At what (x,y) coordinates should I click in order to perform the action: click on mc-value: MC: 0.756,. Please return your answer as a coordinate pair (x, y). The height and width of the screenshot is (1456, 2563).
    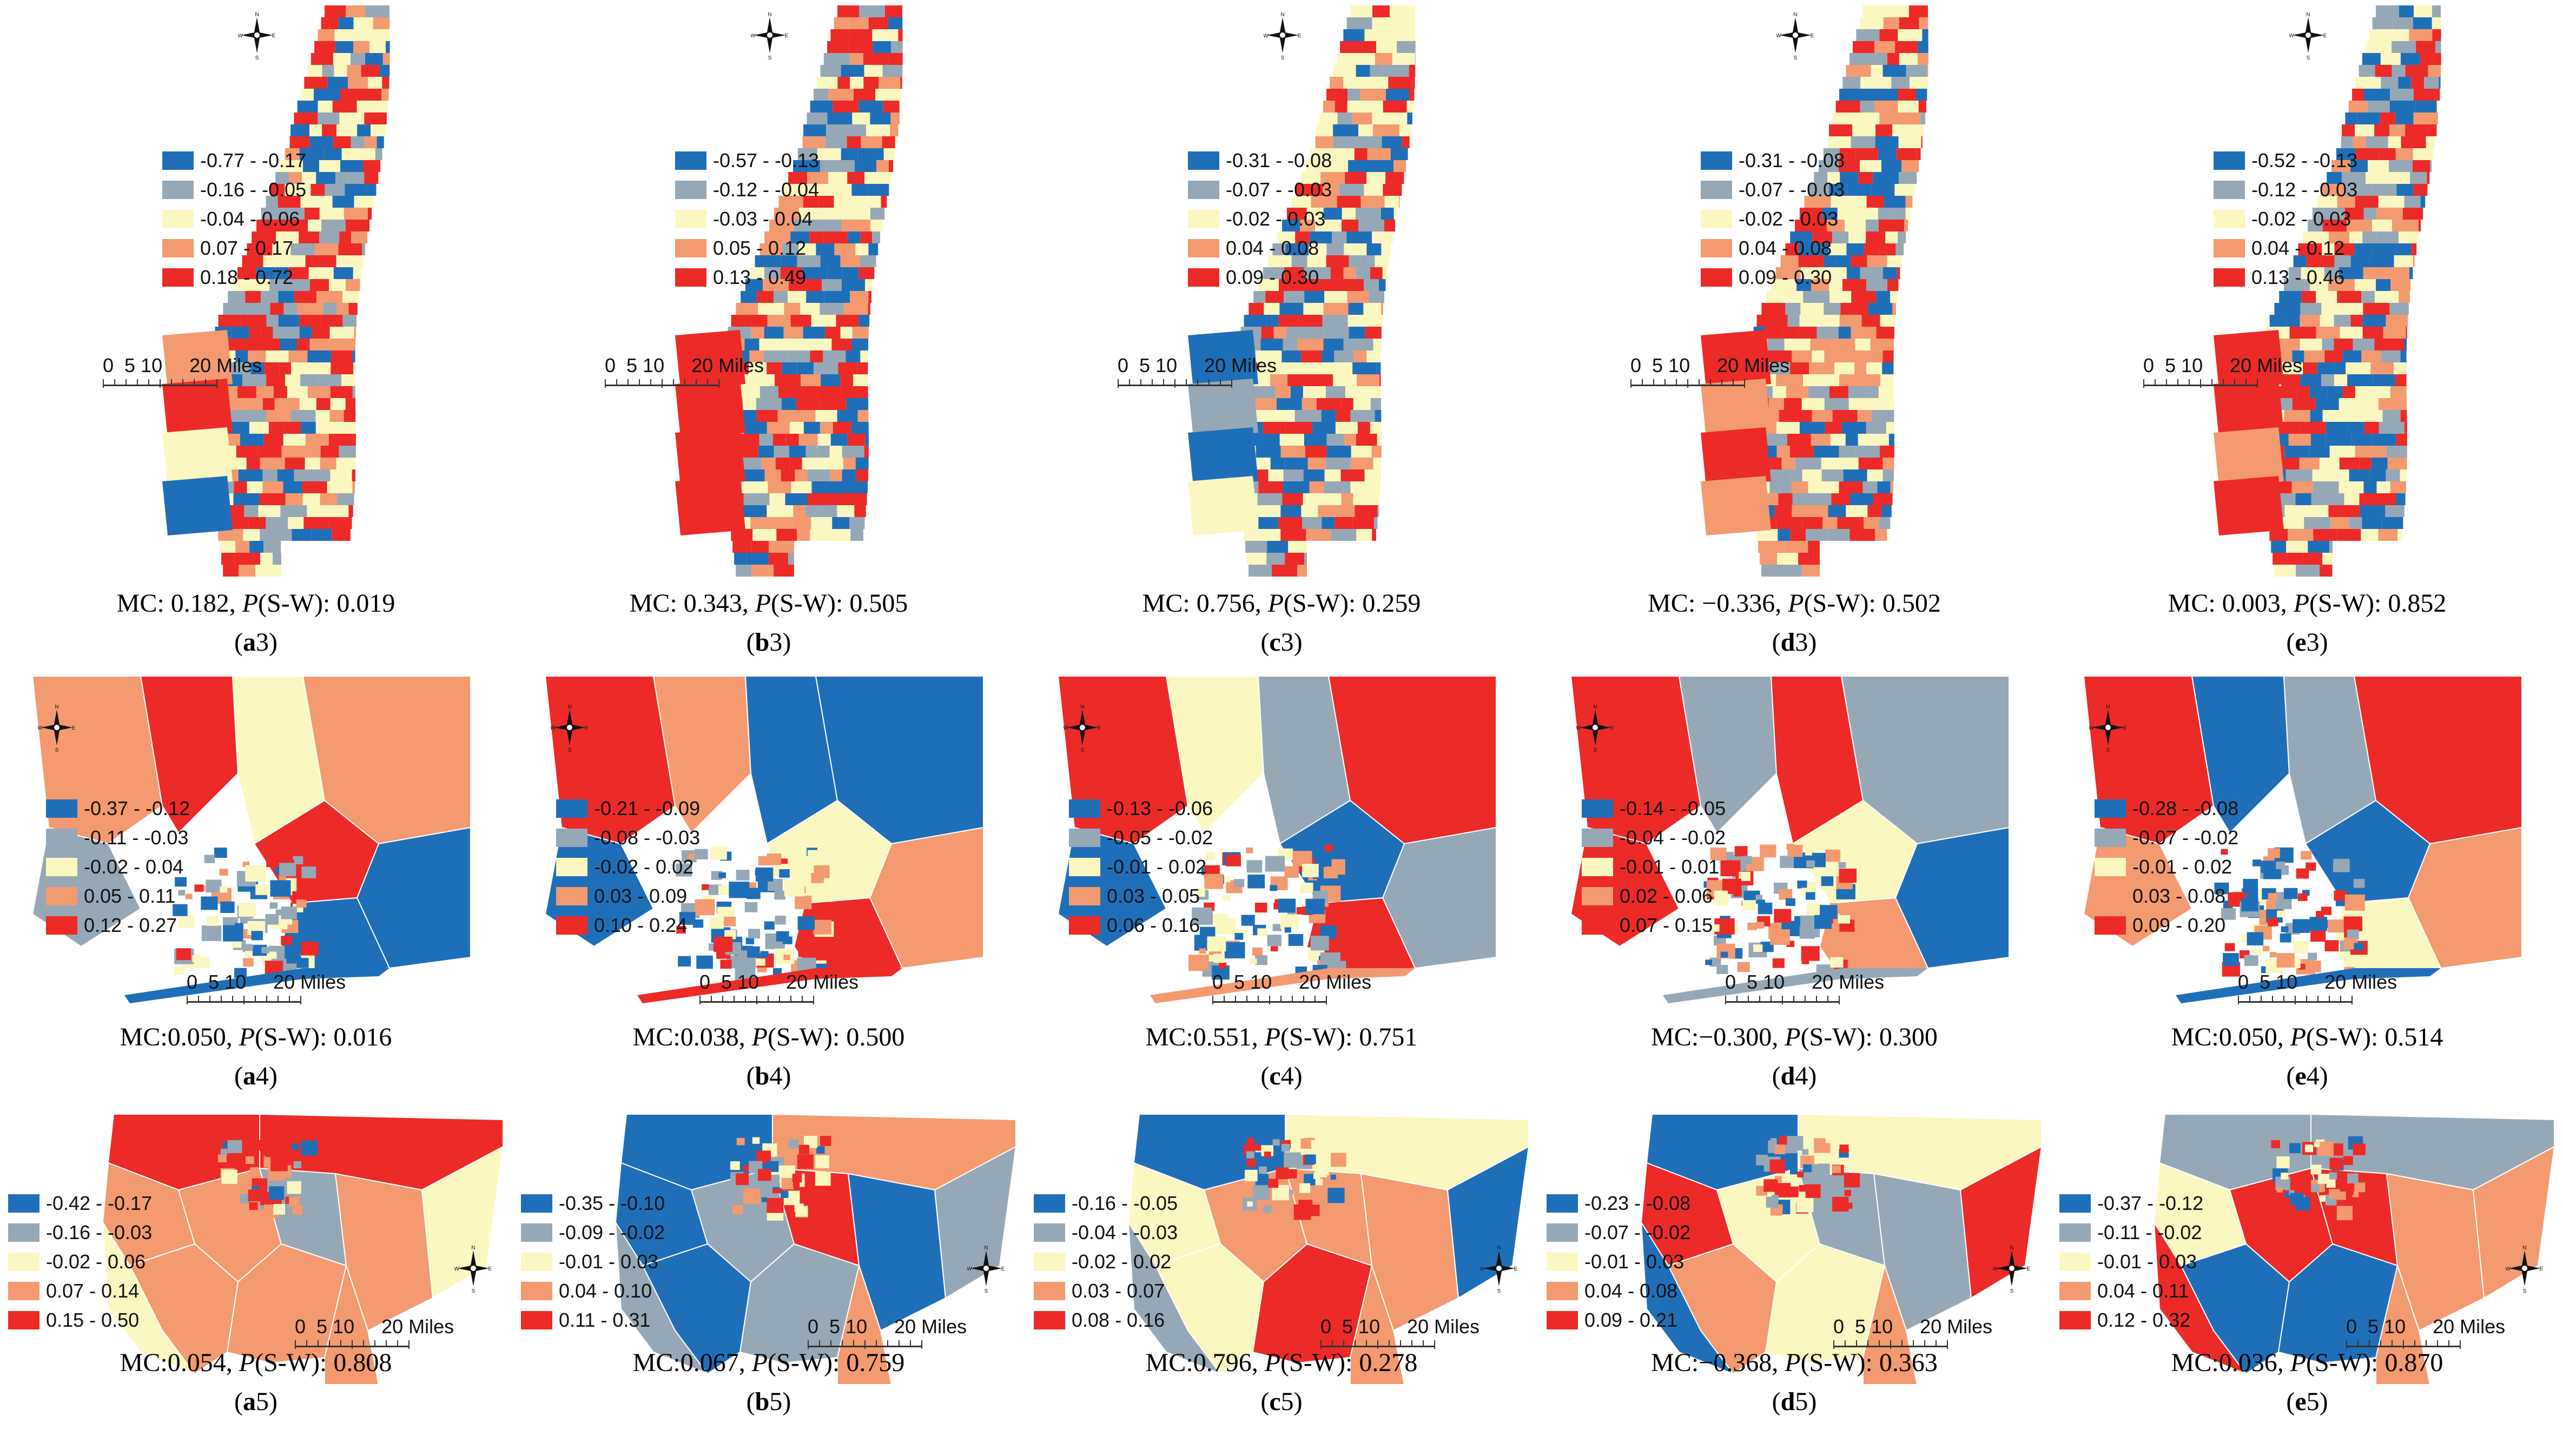
    Looking at the image, I should click on (1205, 603).